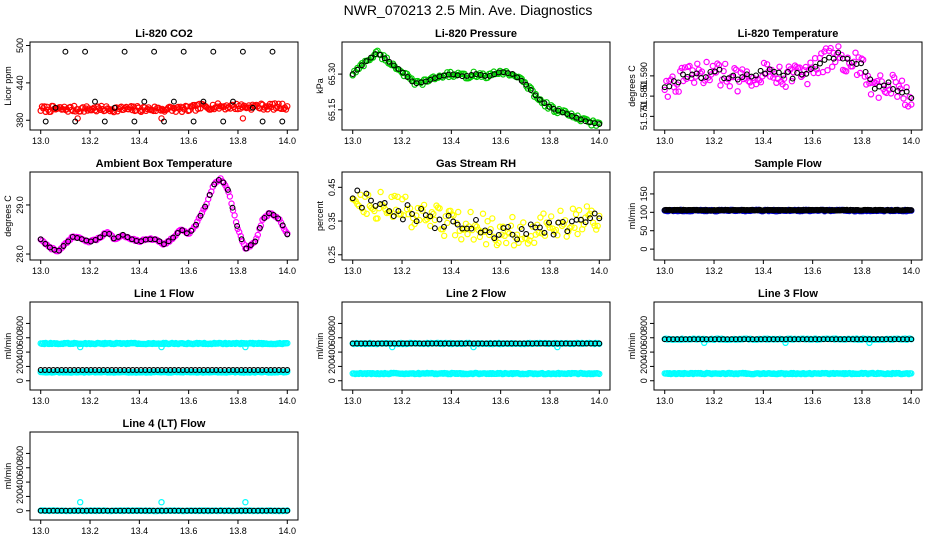 The height and width of the screenshot is (540, 936). Describe the element at coordinates (20, 254) in the screenshot. I see `y-tick-label: 28.0` at that location.